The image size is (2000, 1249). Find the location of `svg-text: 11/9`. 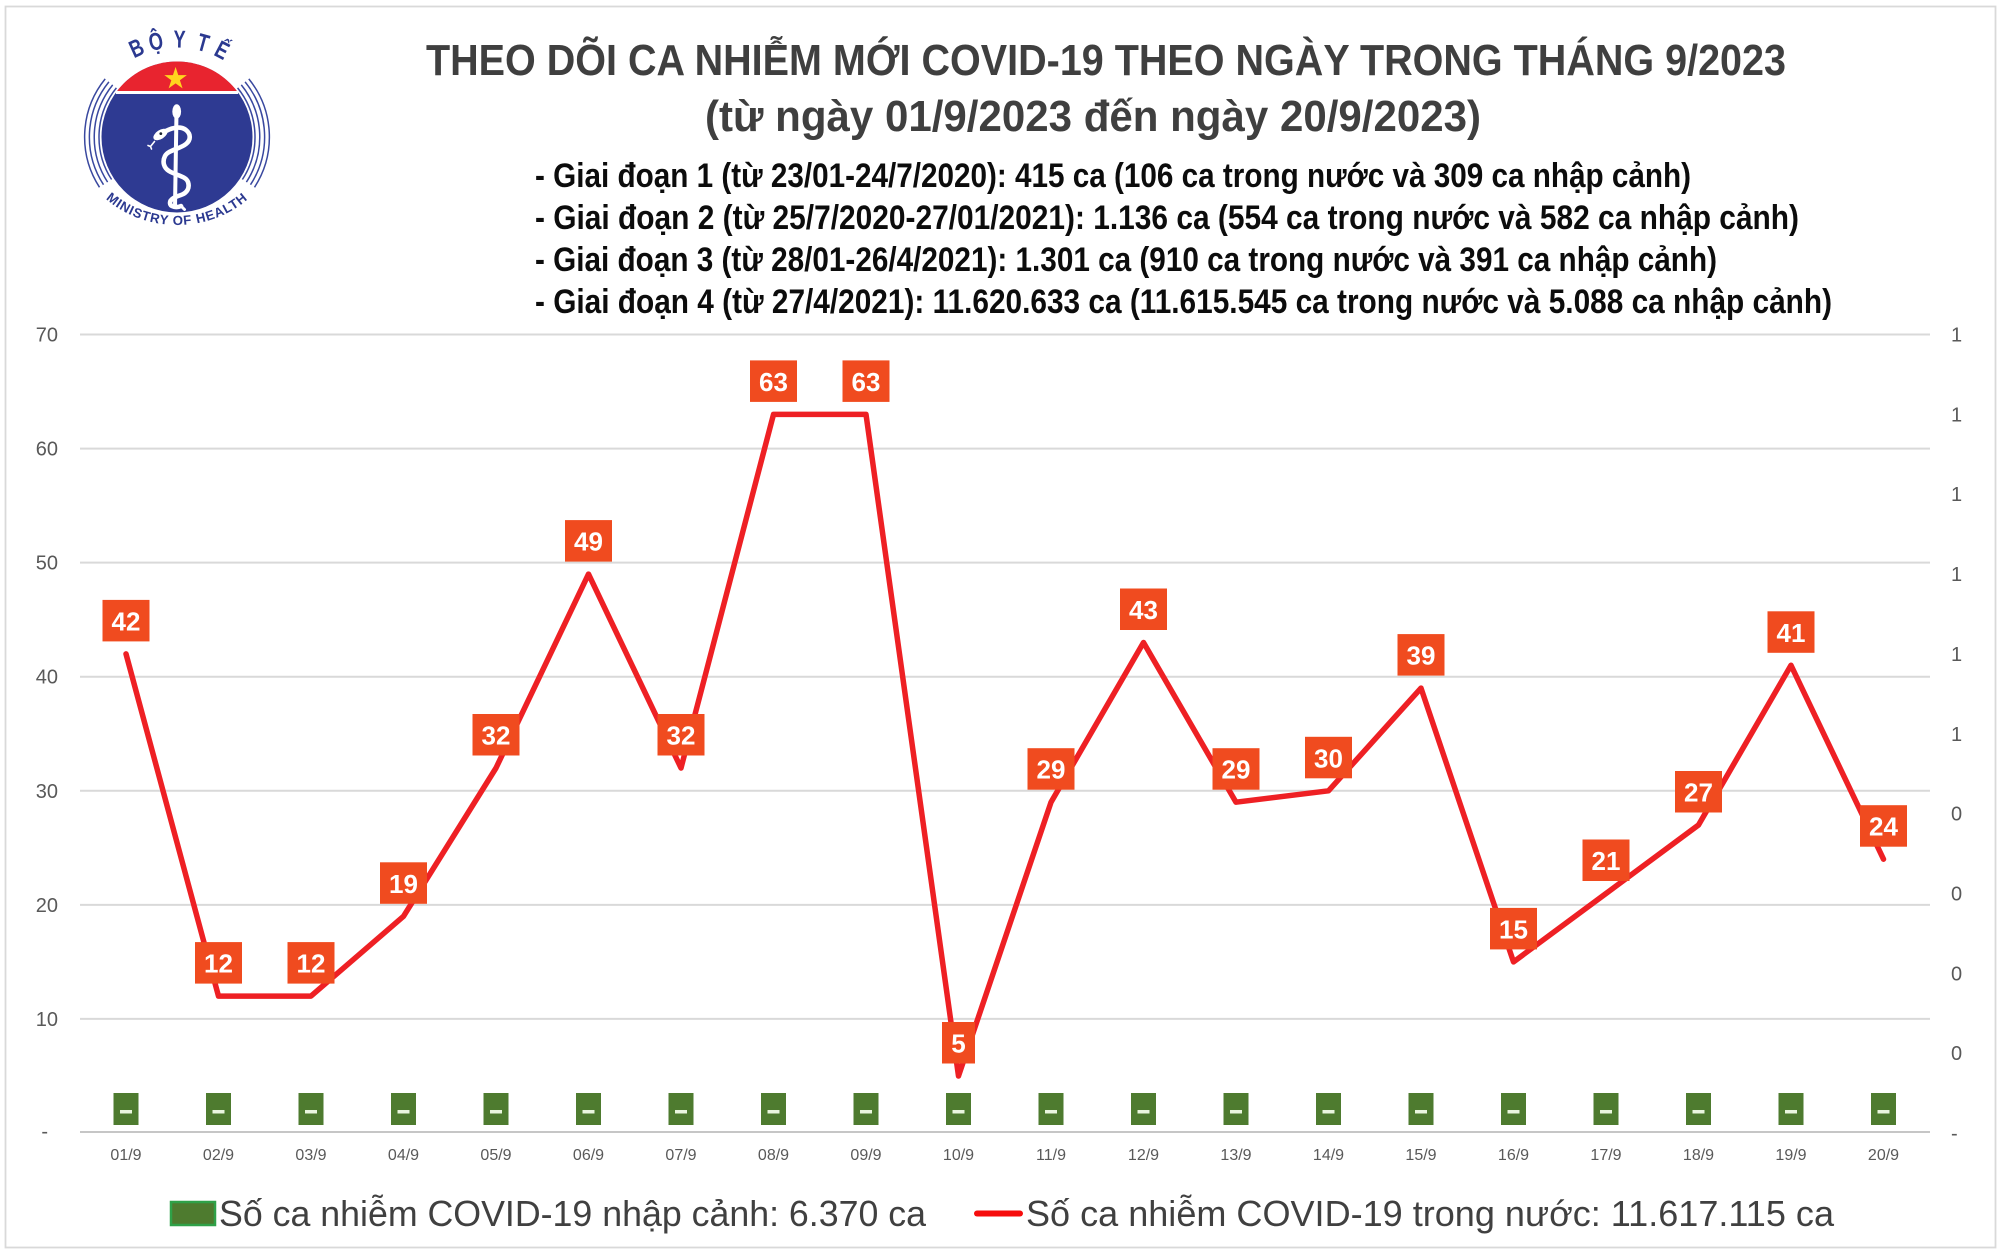

svg-text: 11/9 is located at coordinates (1051, 1155).